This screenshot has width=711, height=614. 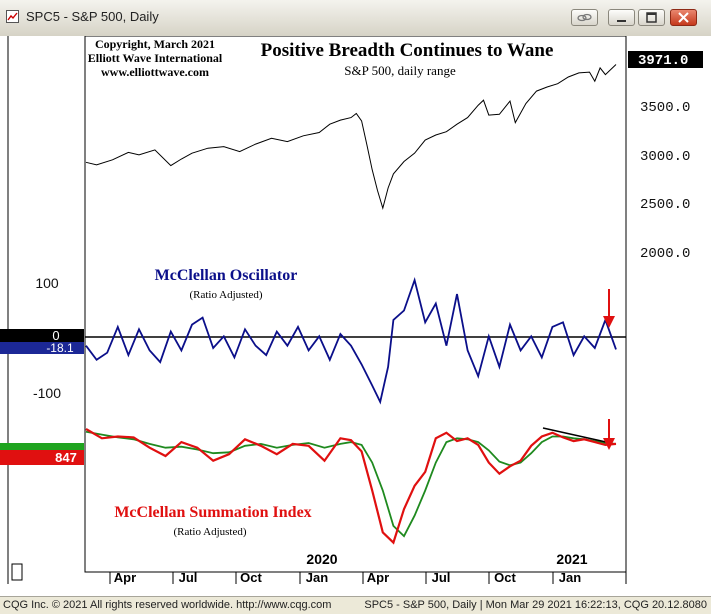 What do you see at coordinates (47, 393) in the screenshot?
I see `osc-tick-neg100: -100` at bounding box center [47, 393].